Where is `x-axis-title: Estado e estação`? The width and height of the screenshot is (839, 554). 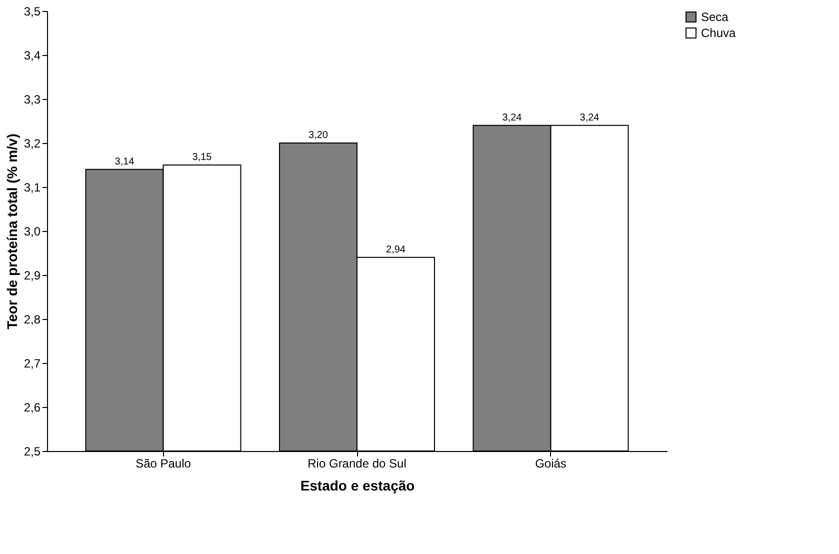 x-axis-title: Estado e estação is located at coordinates (357, 486).